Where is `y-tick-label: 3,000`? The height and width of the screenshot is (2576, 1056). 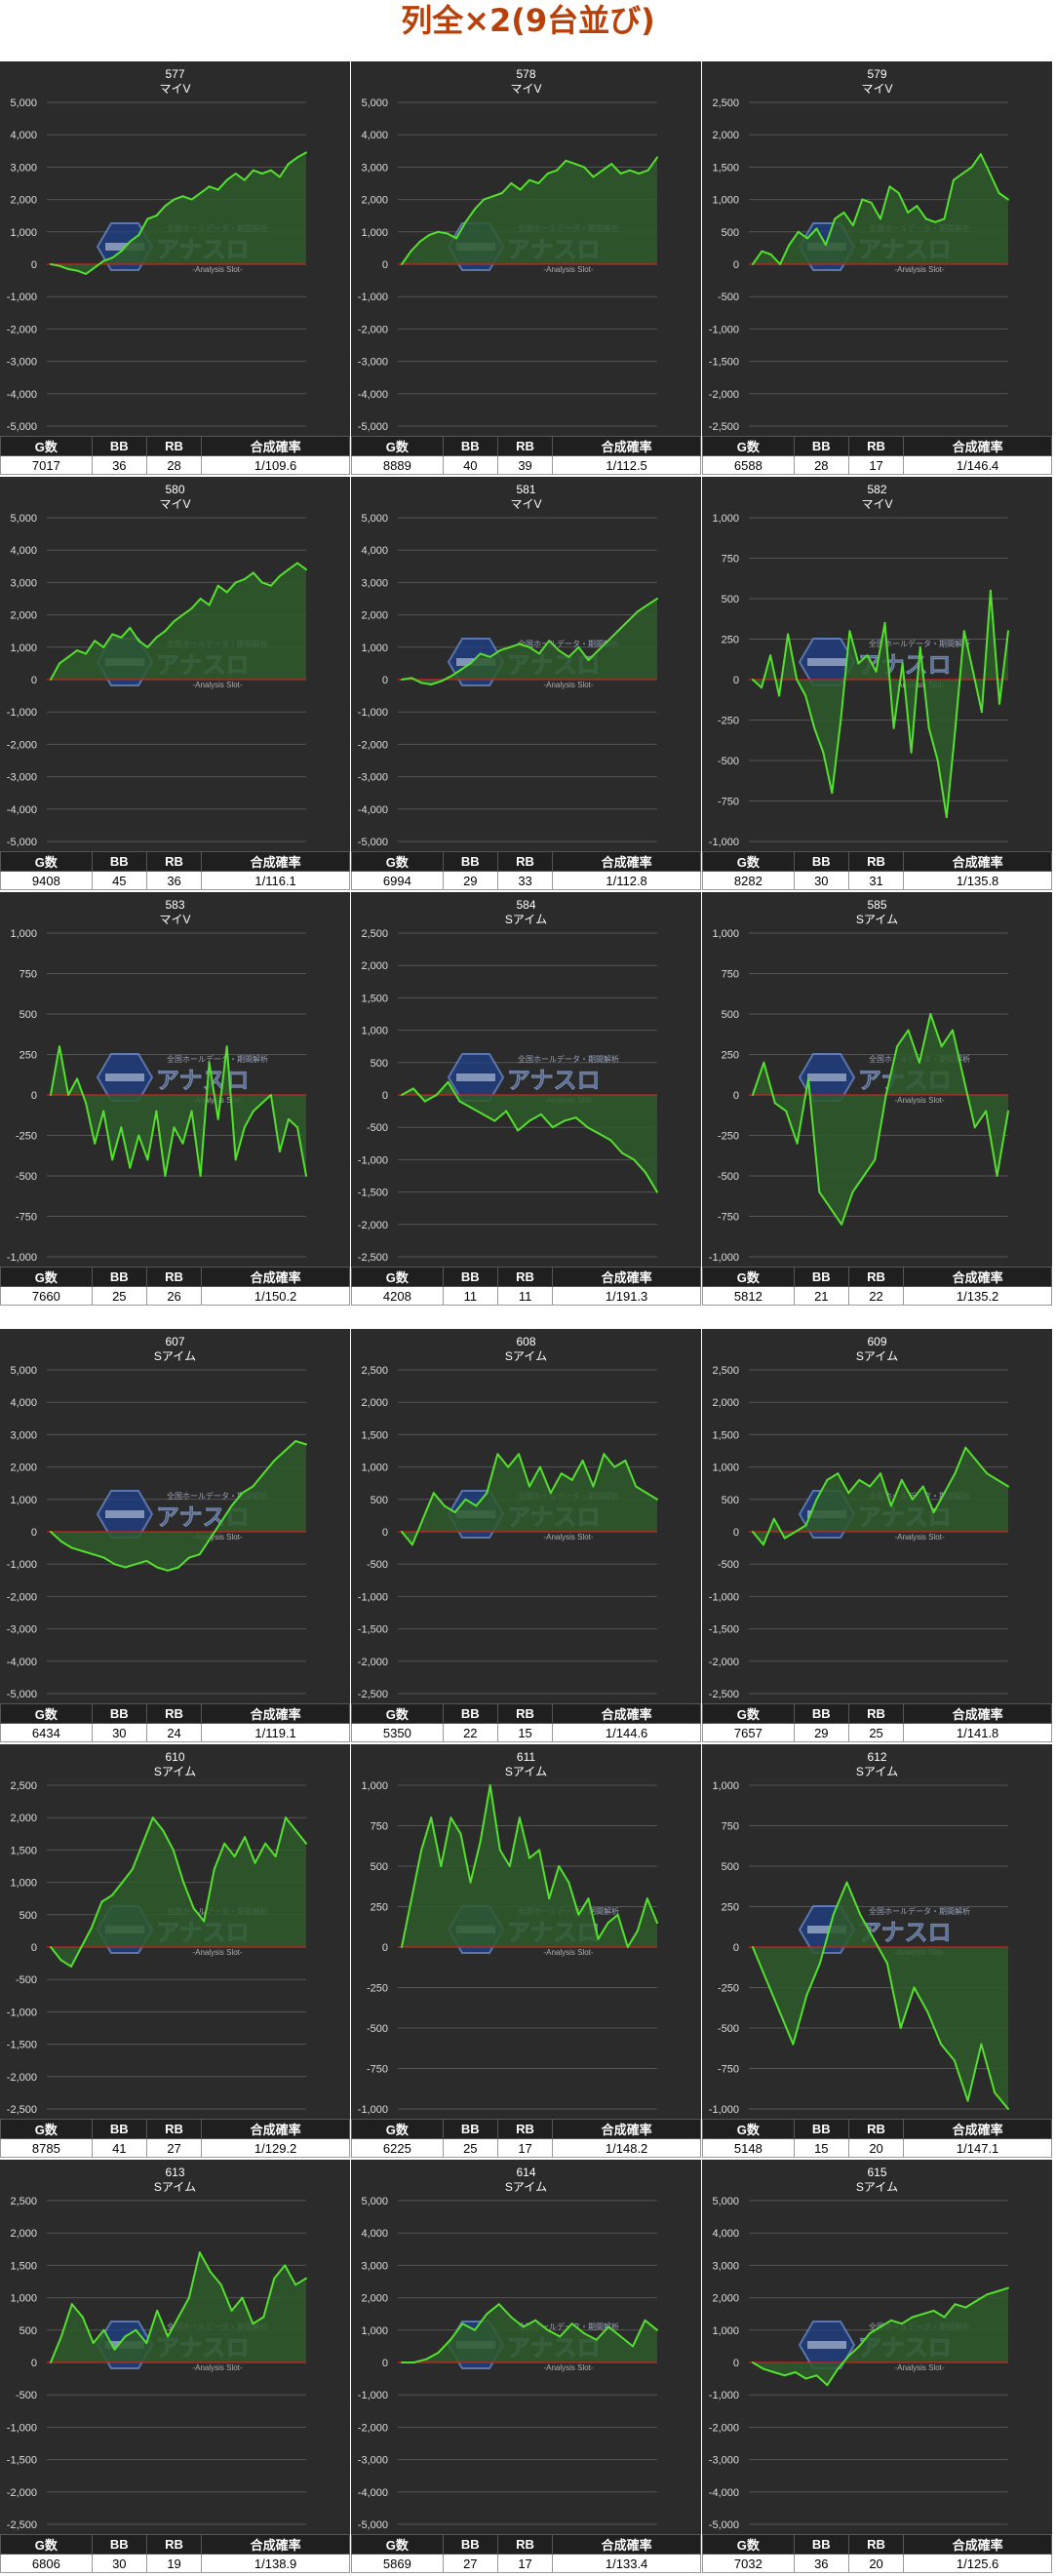 y-tick-label: 3,000 is located at coordinates (375, 583).